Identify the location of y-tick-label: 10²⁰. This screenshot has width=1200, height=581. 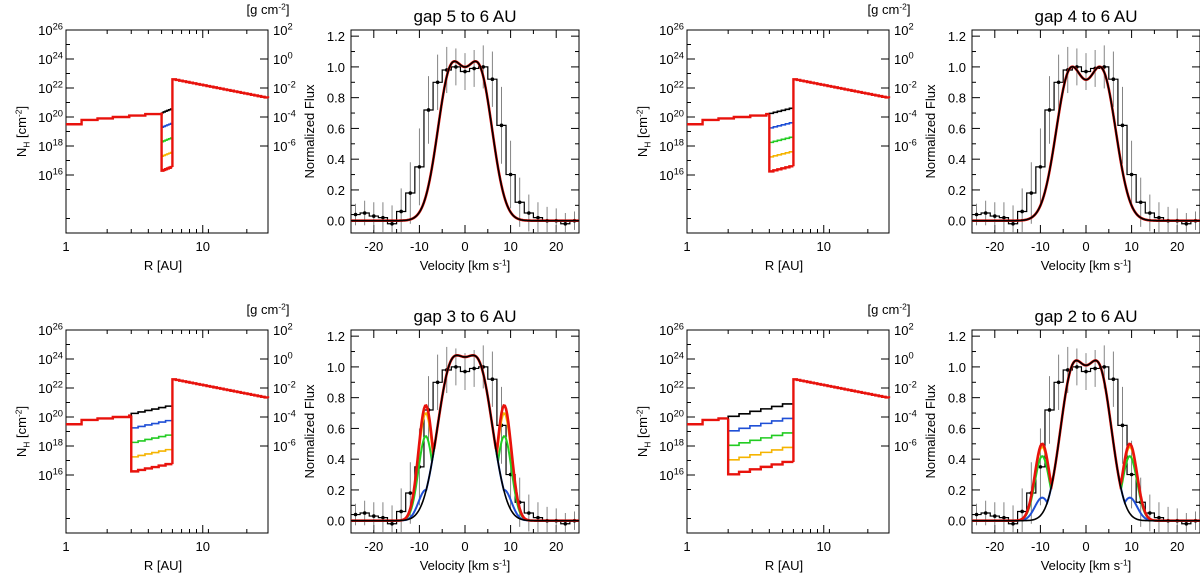
(671, 117).